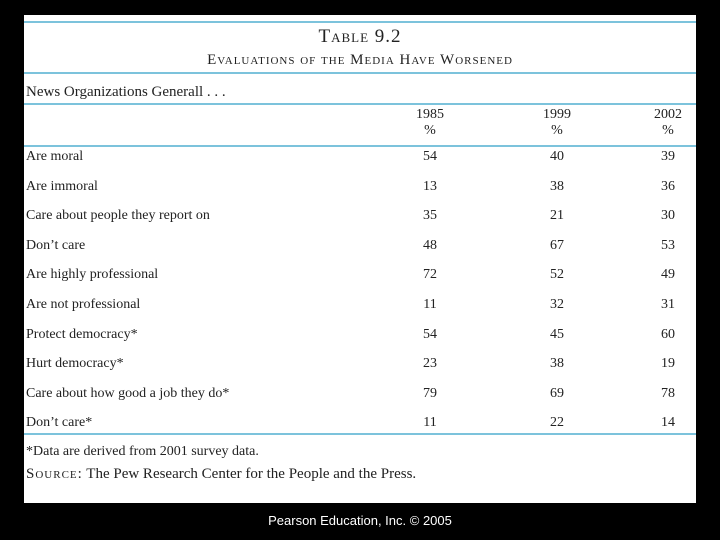  I want to click on cell-value: 53, so click(668, 245).